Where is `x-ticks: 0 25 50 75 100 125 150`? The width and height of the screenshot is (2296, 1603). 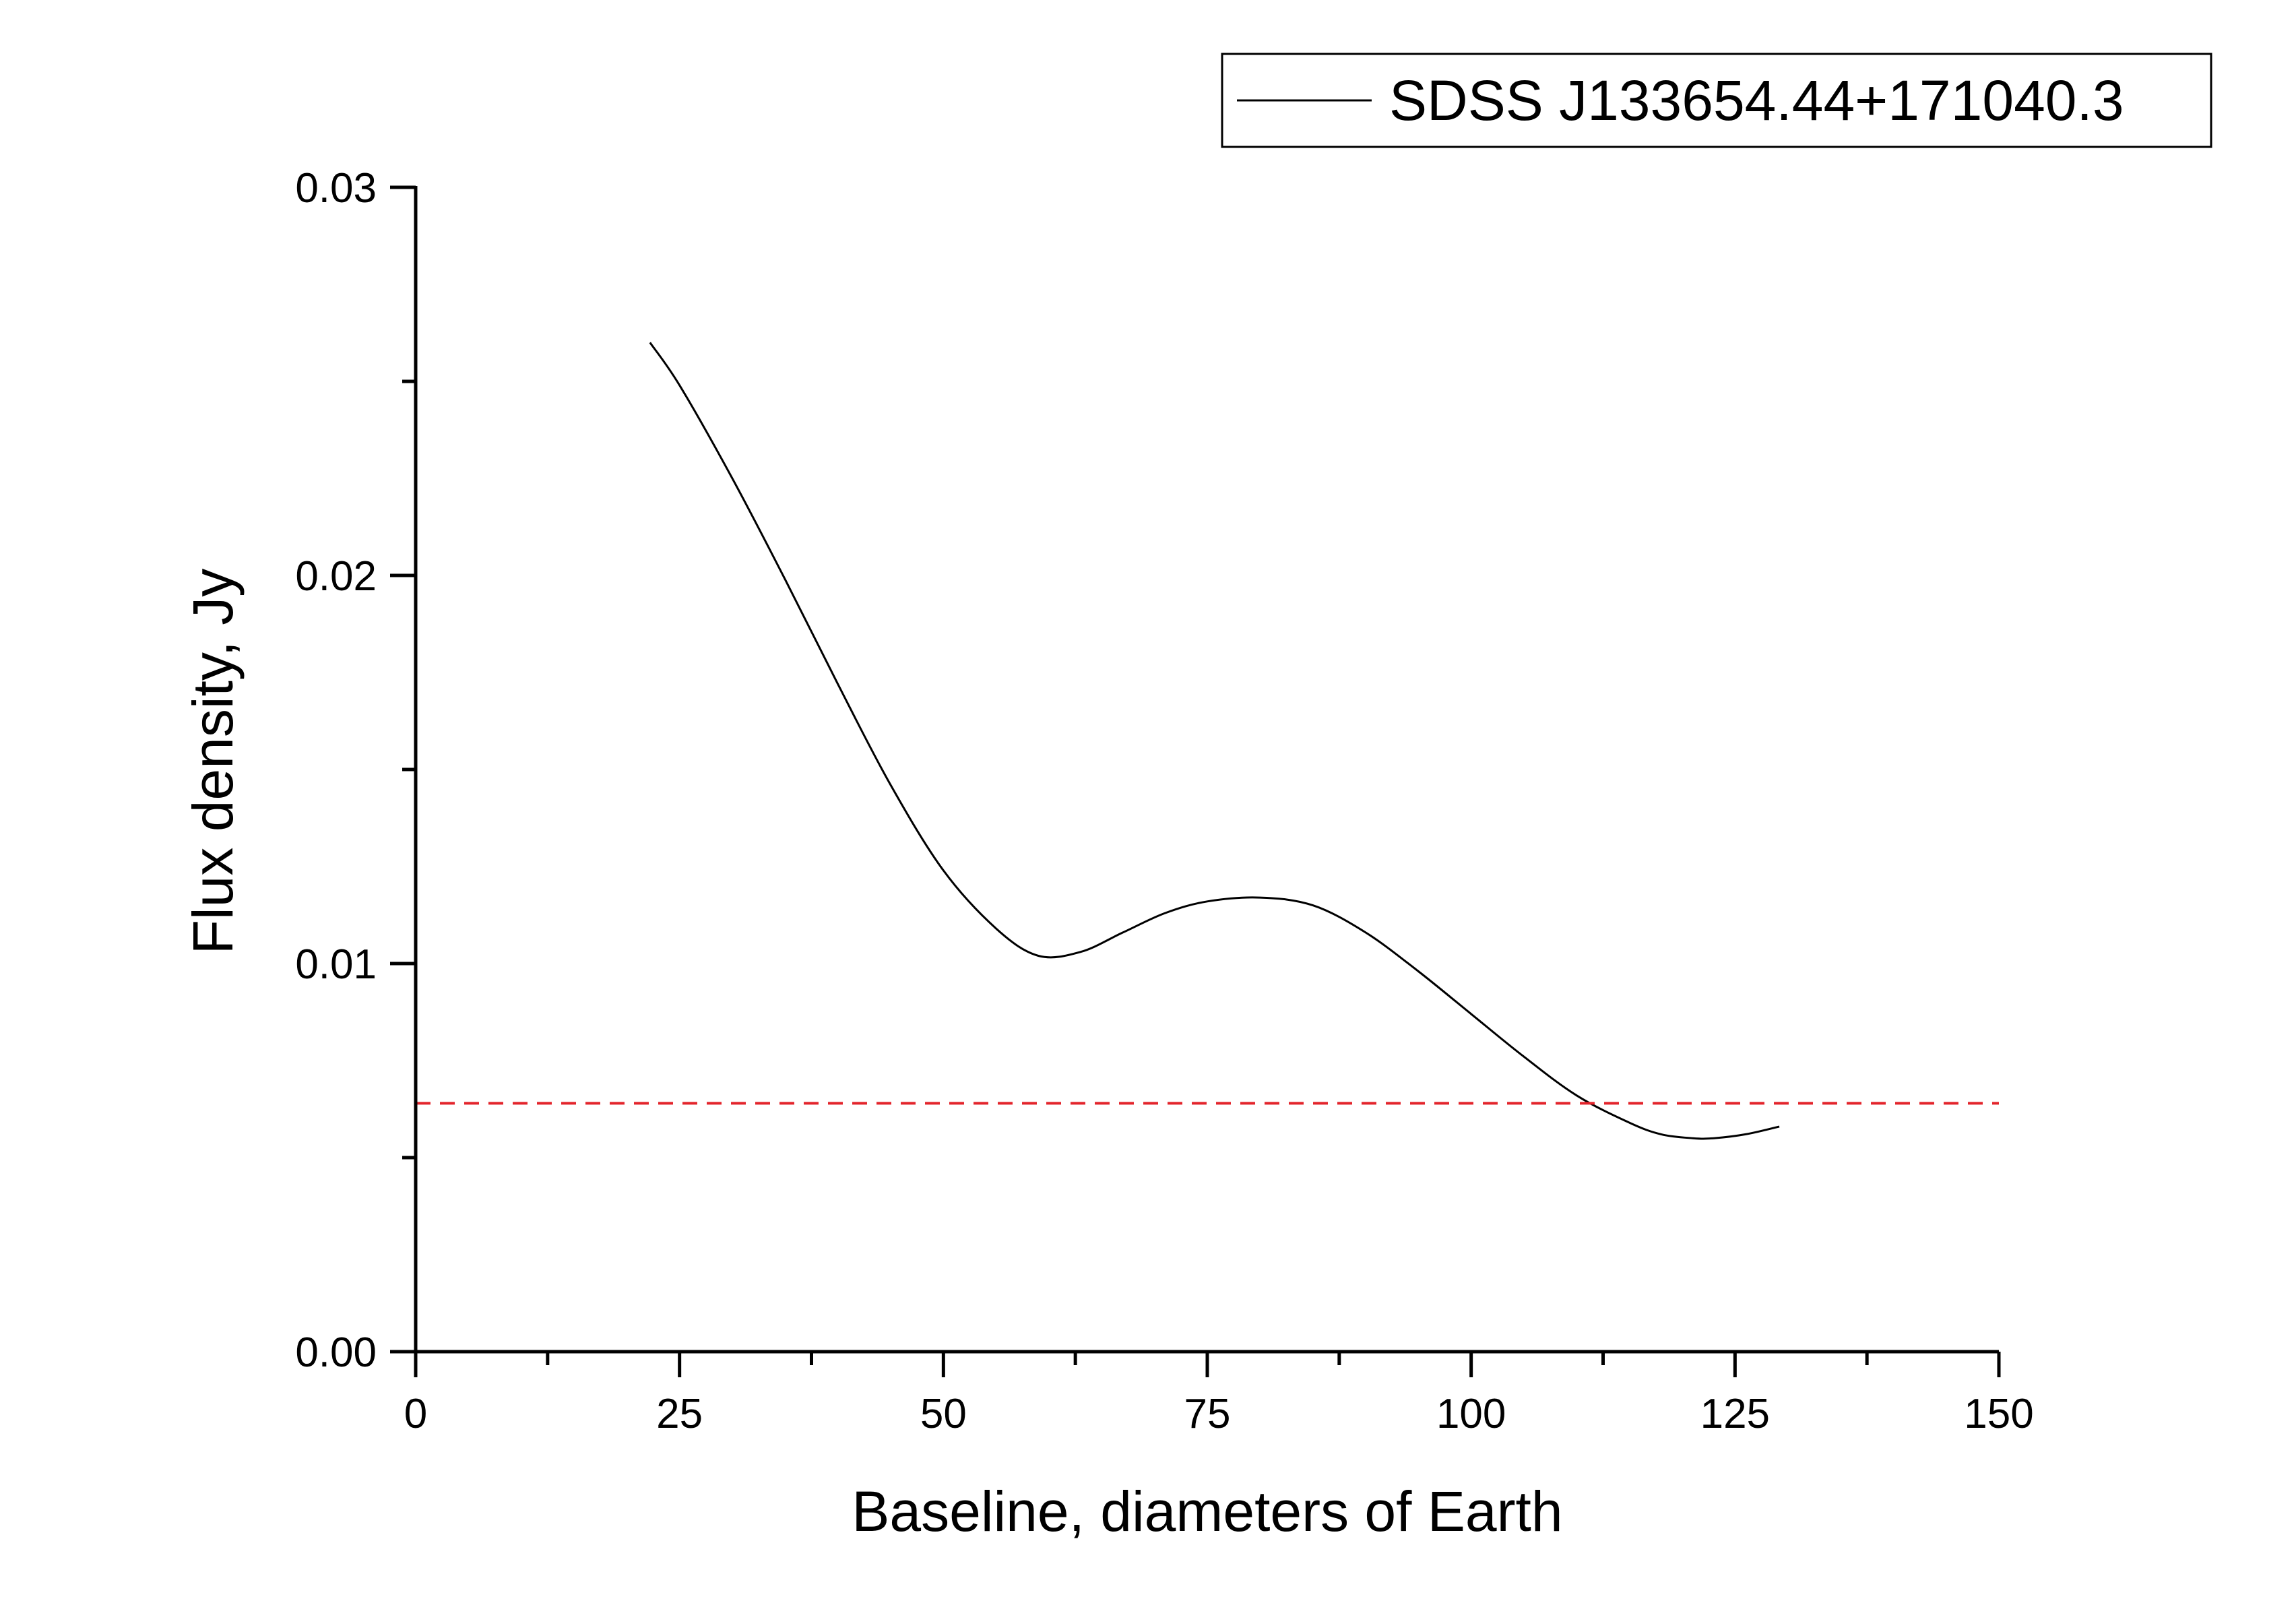 x-ticks: 0 25 50 75 100 125 150 is located at coordinates (1219, 1394).